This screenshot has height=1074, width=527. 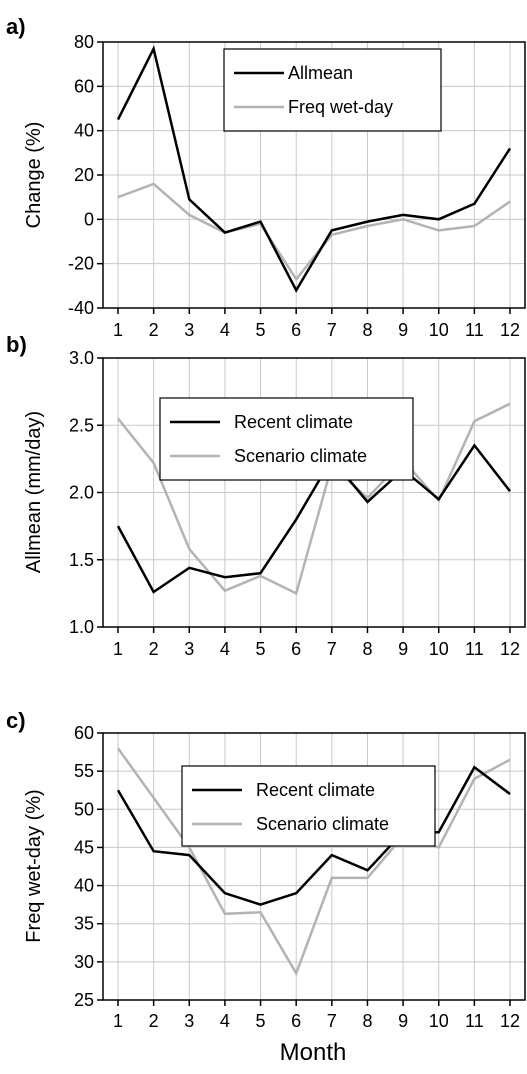 I want to click on y-tick-label: 0, so click(x=89, y=219).